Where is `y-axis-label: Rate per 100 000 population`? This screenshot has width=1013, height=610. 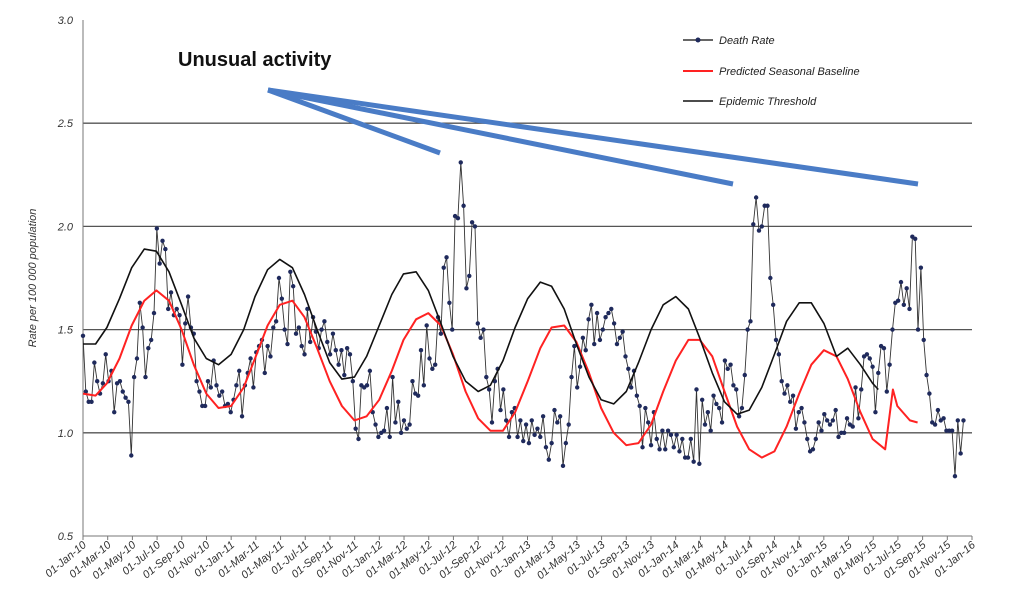 y-axis-label: Rate per 100 000 population is located at coordinates (33, 278).